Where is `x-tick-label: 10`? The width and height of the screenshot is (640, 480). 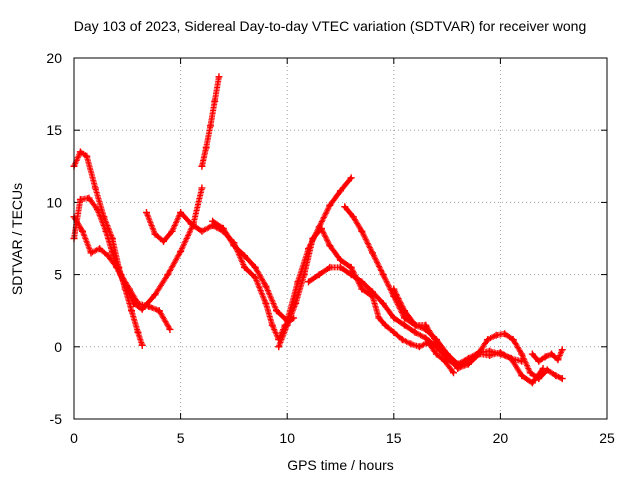 x-tick-label: 10 is located at coordinates (287, 438).